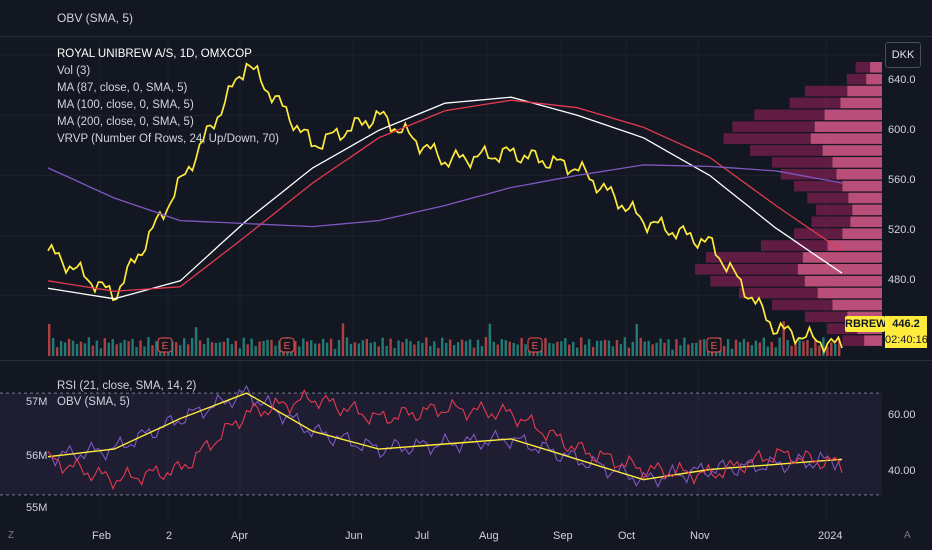 The image size is (932, 550). What do you see at coordinates (126, 394) in the screenshot?
I see `rsi-legend: RSI (21, close, SMA, 14, 2) OBV (SMA, 5)` at bounding box center [126, 394].